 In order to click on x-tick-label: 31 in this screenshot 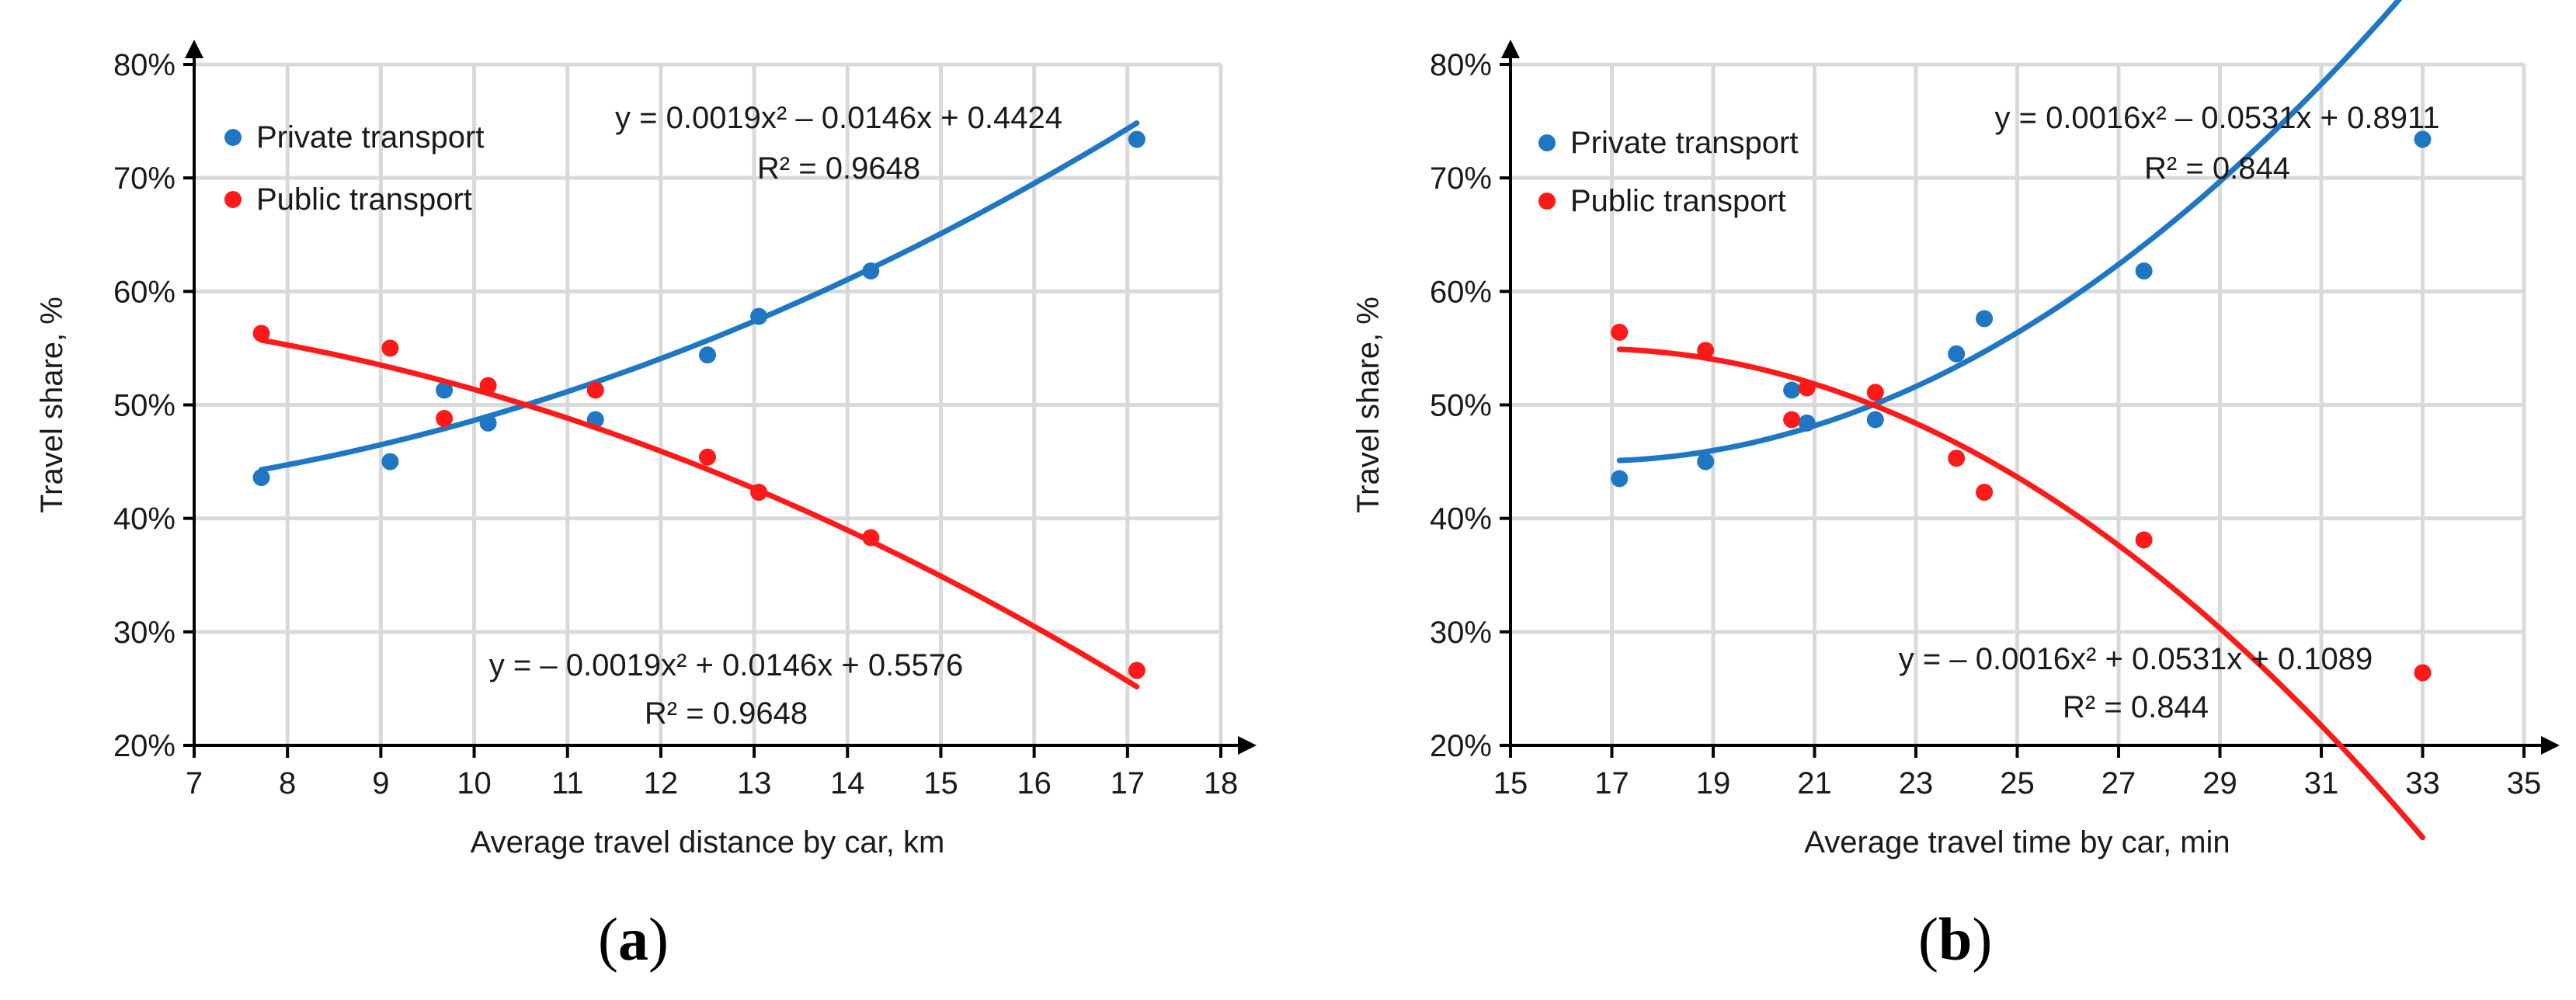, I will do `click(2321, 783)`.